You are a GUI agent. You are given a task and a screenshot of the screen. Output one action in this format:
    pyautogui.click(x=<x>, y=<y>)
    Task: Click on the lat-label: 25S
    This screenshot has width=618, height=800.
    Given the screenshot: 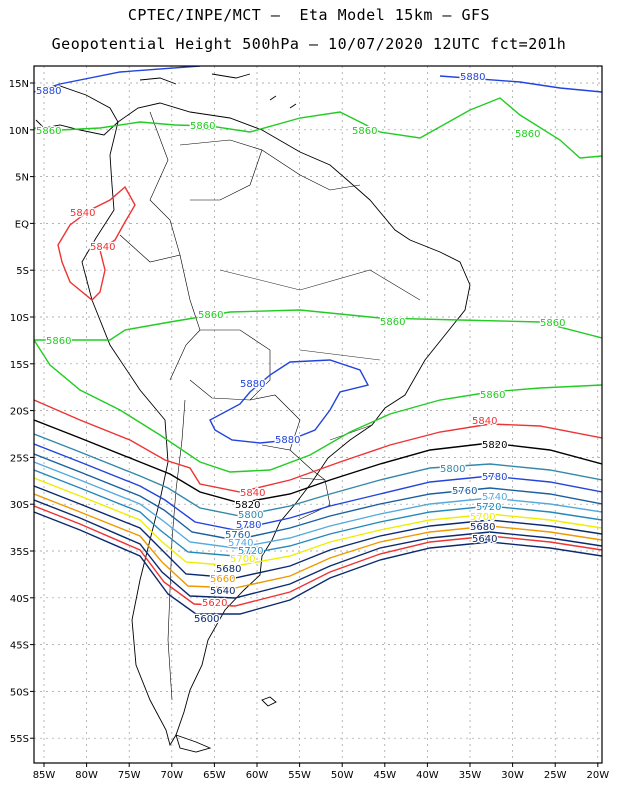 What is the action you would take?
    pyautogui.click(x=19, y=458)
    